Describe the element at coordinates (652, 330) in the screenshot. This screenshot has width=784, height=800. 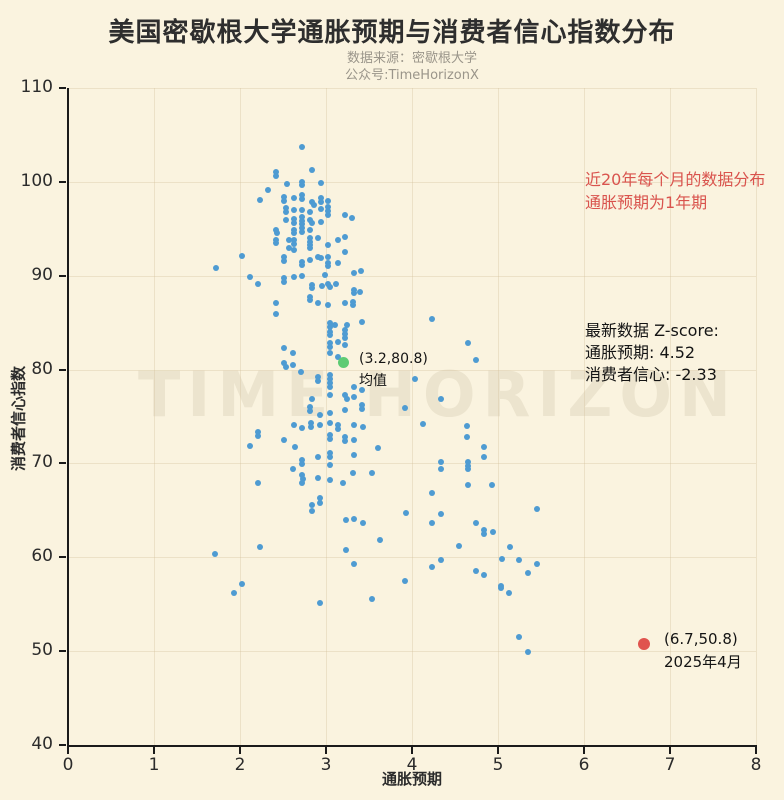
I see `zscore-header: 最新数据 Z-score:` at that location.